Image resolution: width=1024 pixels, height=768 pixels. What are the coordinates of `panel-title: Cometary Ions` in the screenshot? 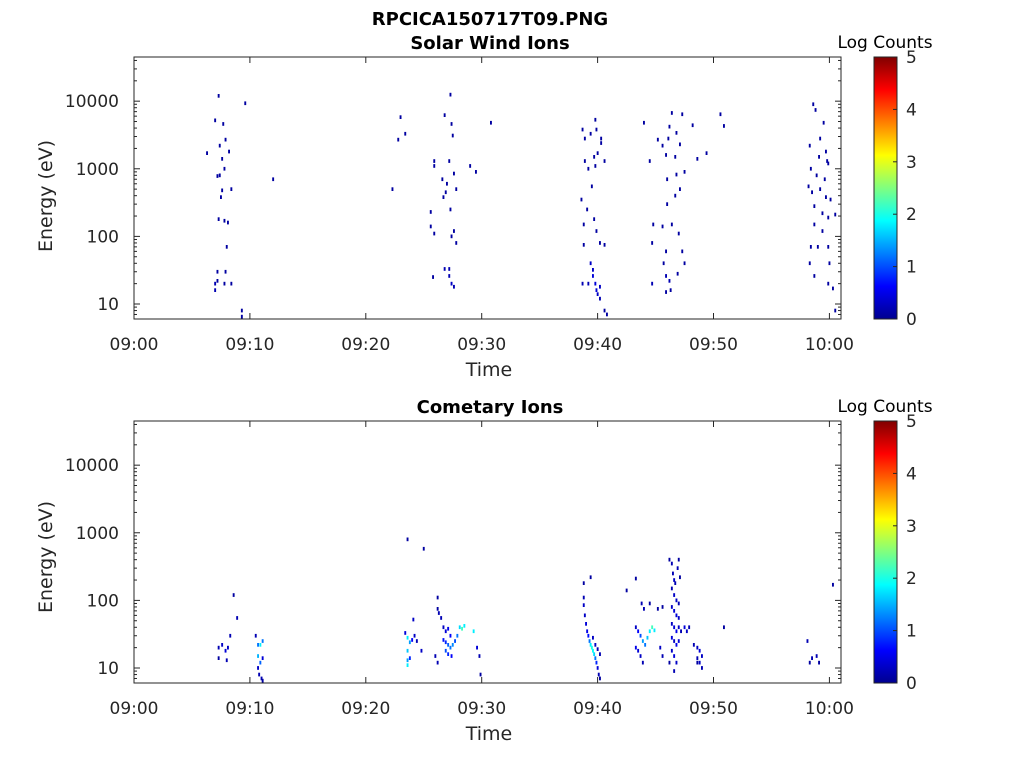 It's located at (490, 407).